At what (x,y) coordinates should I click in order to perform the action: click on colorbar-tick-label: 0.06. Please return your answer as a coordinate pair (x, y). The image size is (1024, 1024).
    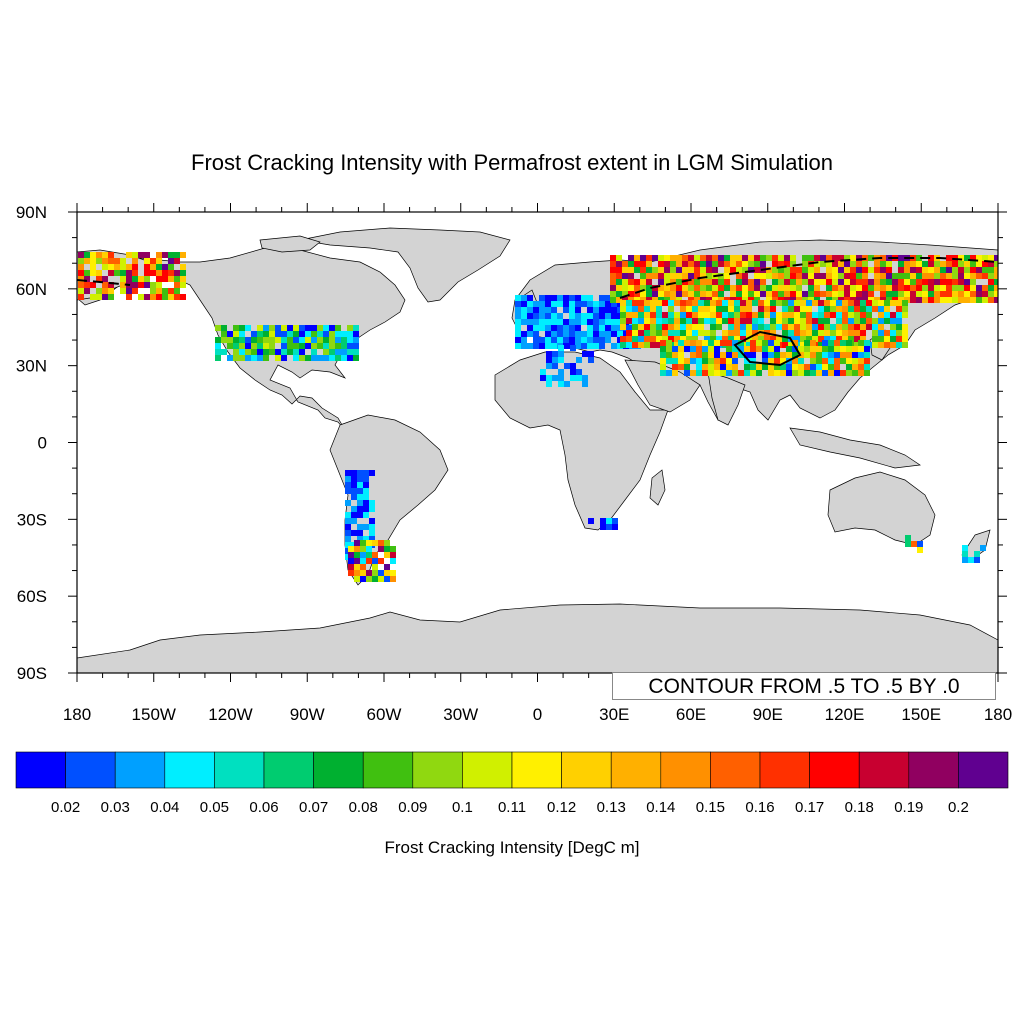
    Looking at the image, I should click on (263, 807).